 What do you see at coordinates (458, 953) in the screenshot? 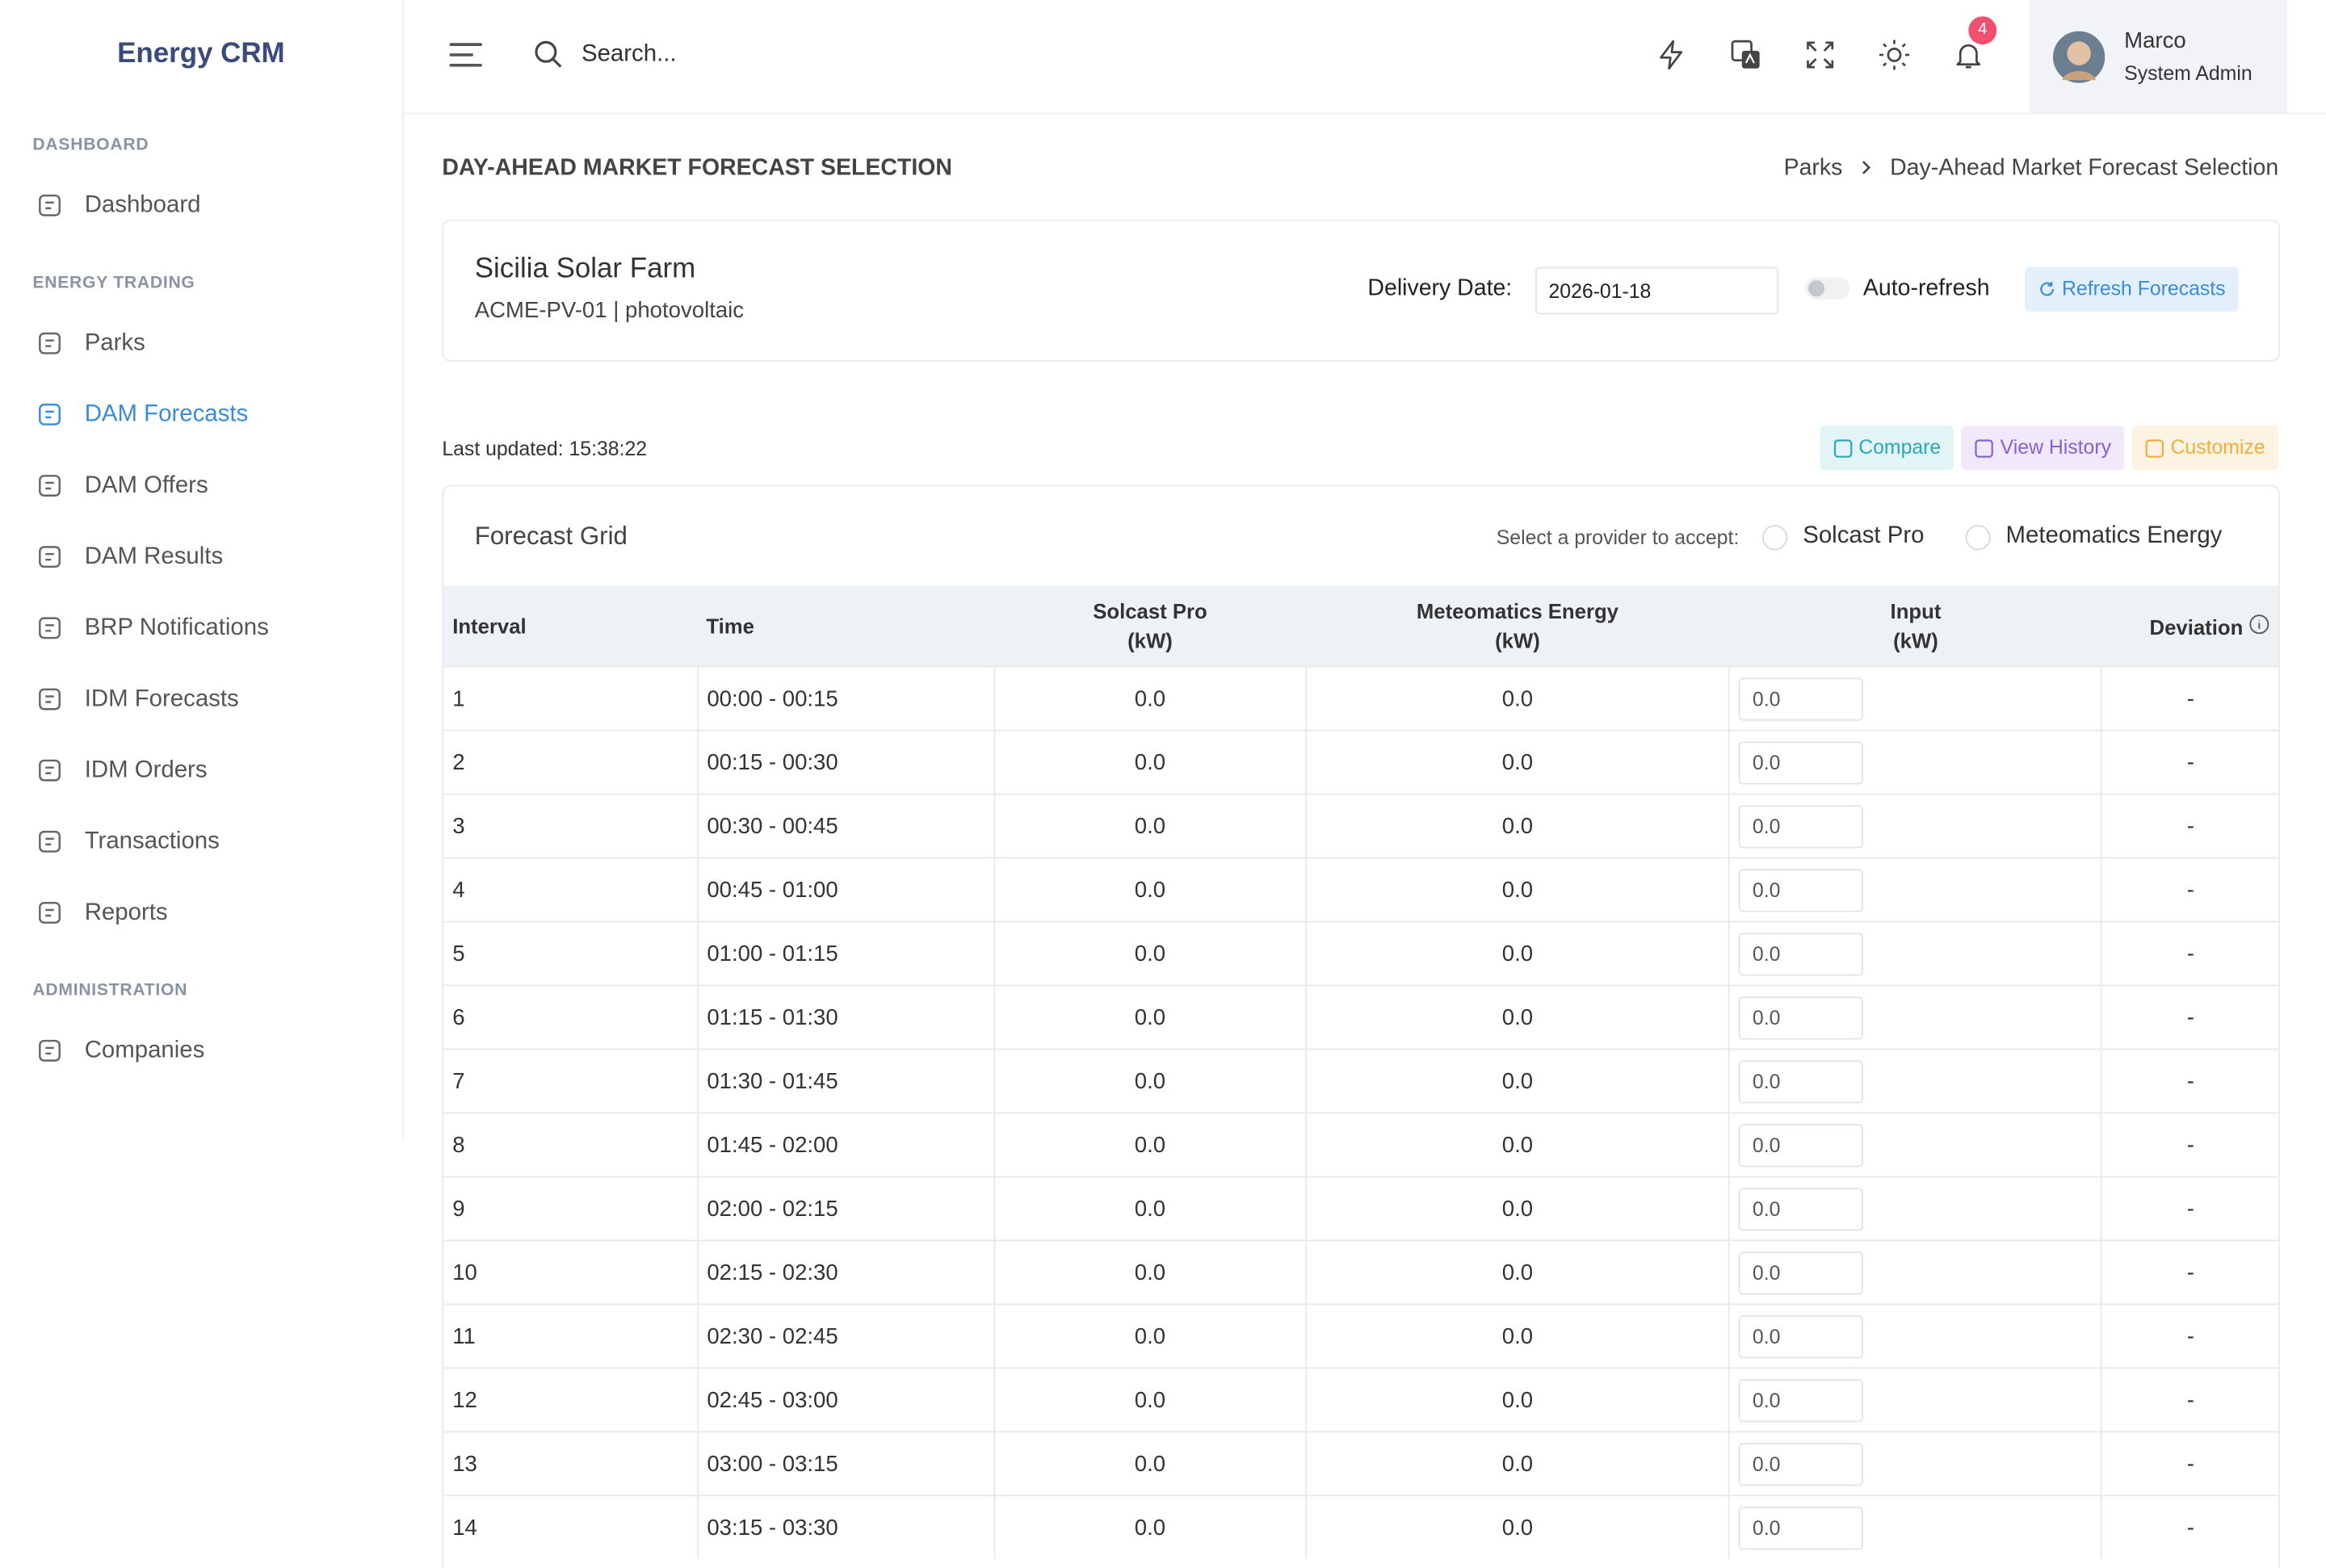
I see `interval: 5` at bounding box center [458, 953].